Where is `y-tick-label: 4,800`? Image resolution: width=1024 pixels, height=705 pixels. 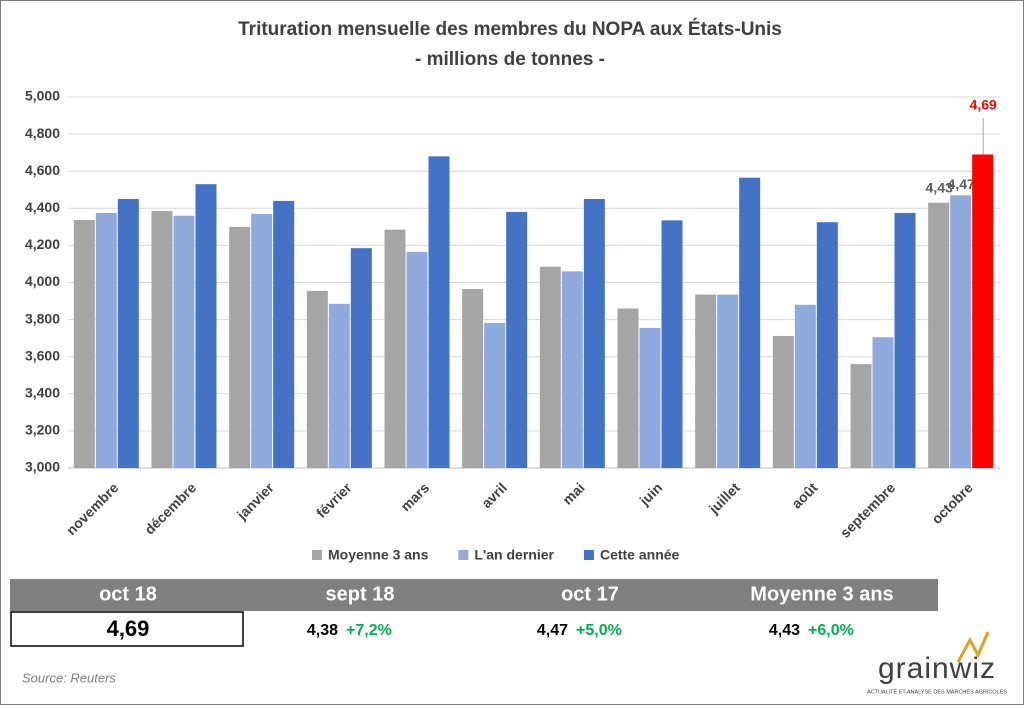 y-tick-label: 4,800 is located at coordinates (42, 133).